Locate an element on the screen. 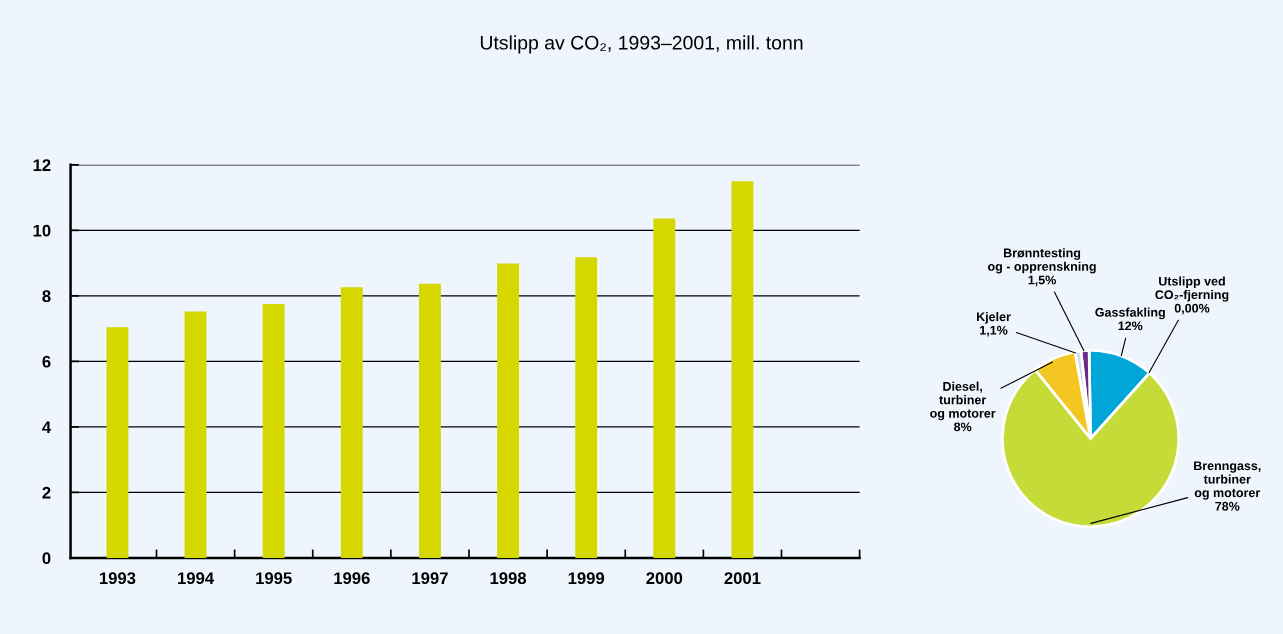 This screenshot has height=634, width=1283. data-label: 8% is located at coordinates (963, 427).